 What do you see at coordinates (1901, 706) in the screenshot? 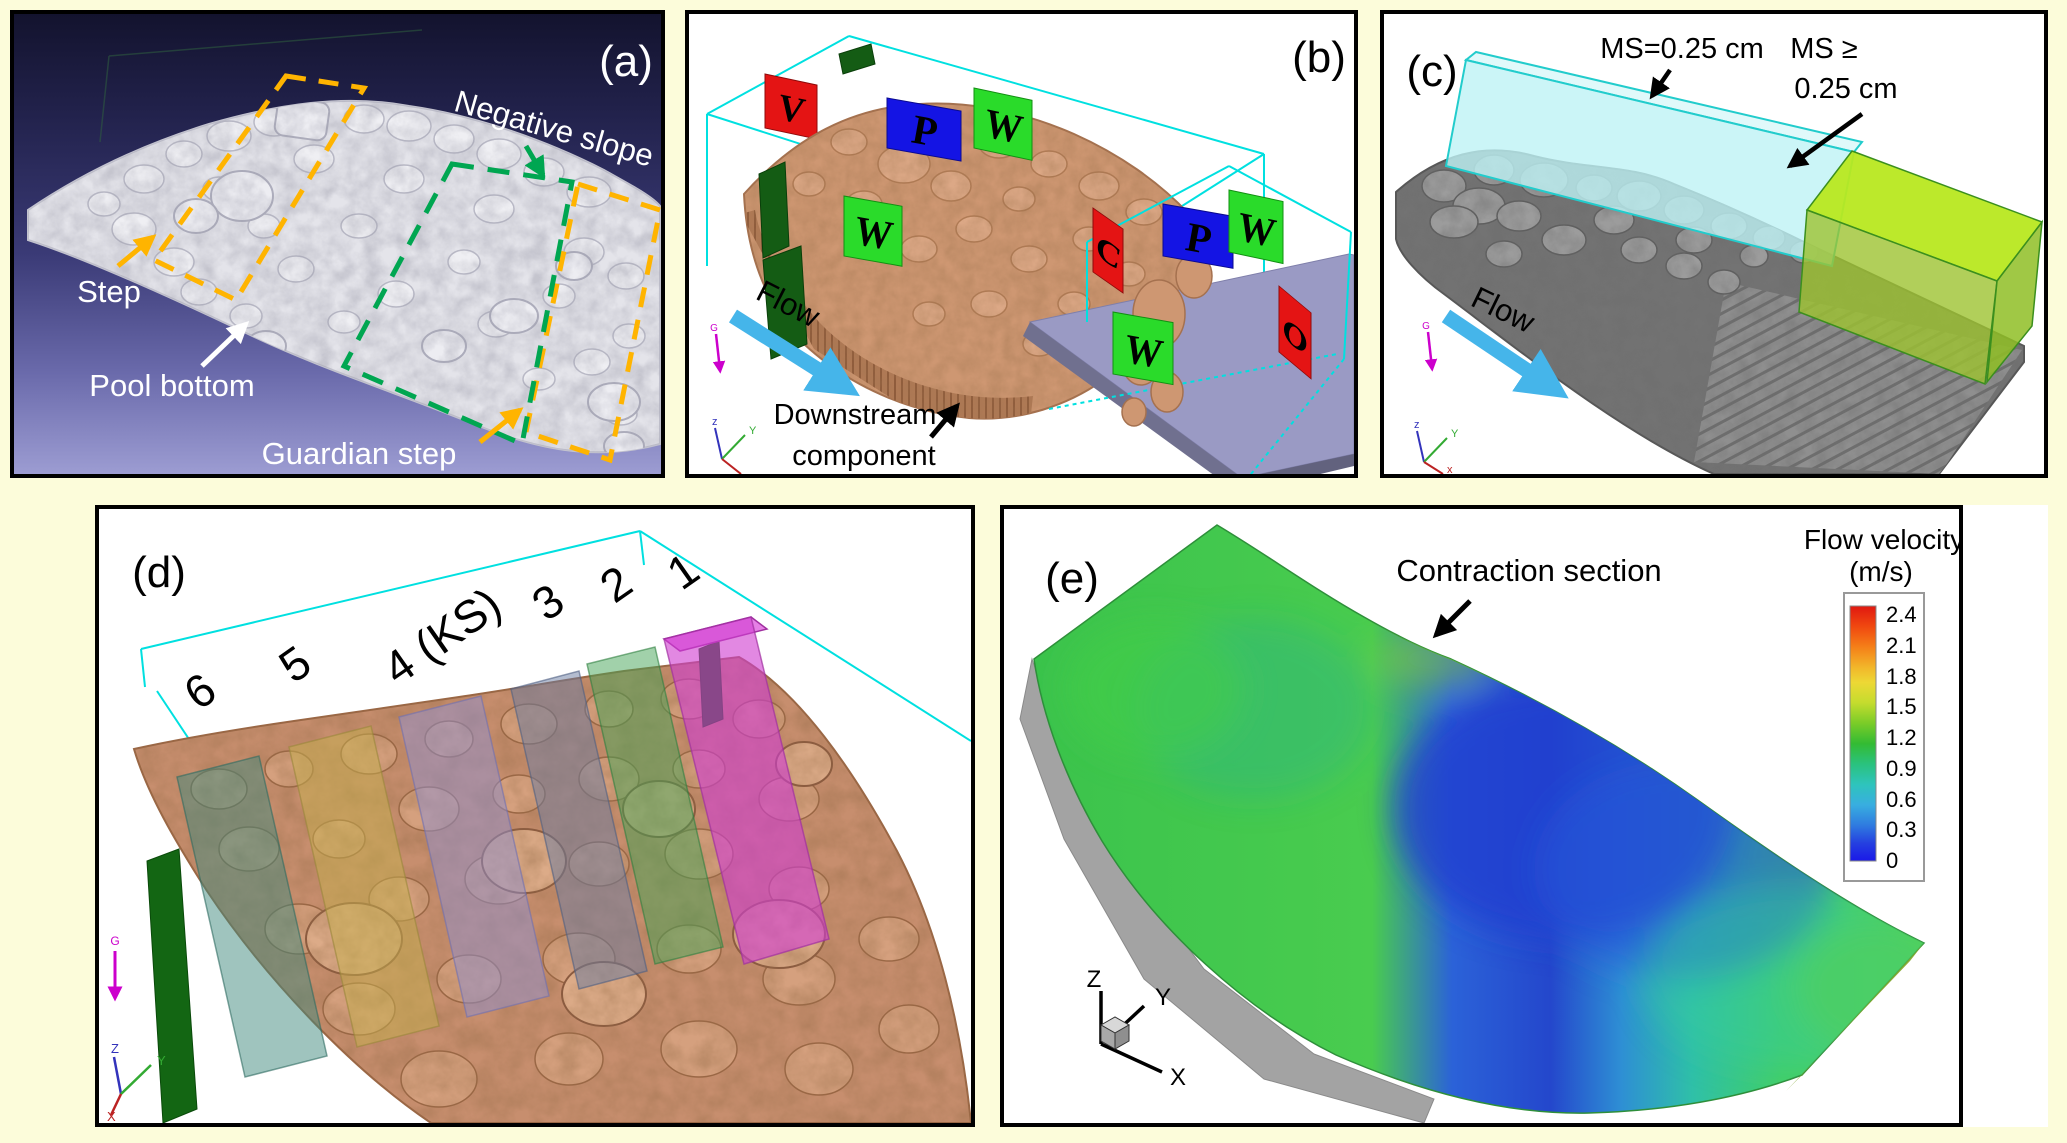
I see `tick-label: 1.5` at bounding box center [1901, 706].